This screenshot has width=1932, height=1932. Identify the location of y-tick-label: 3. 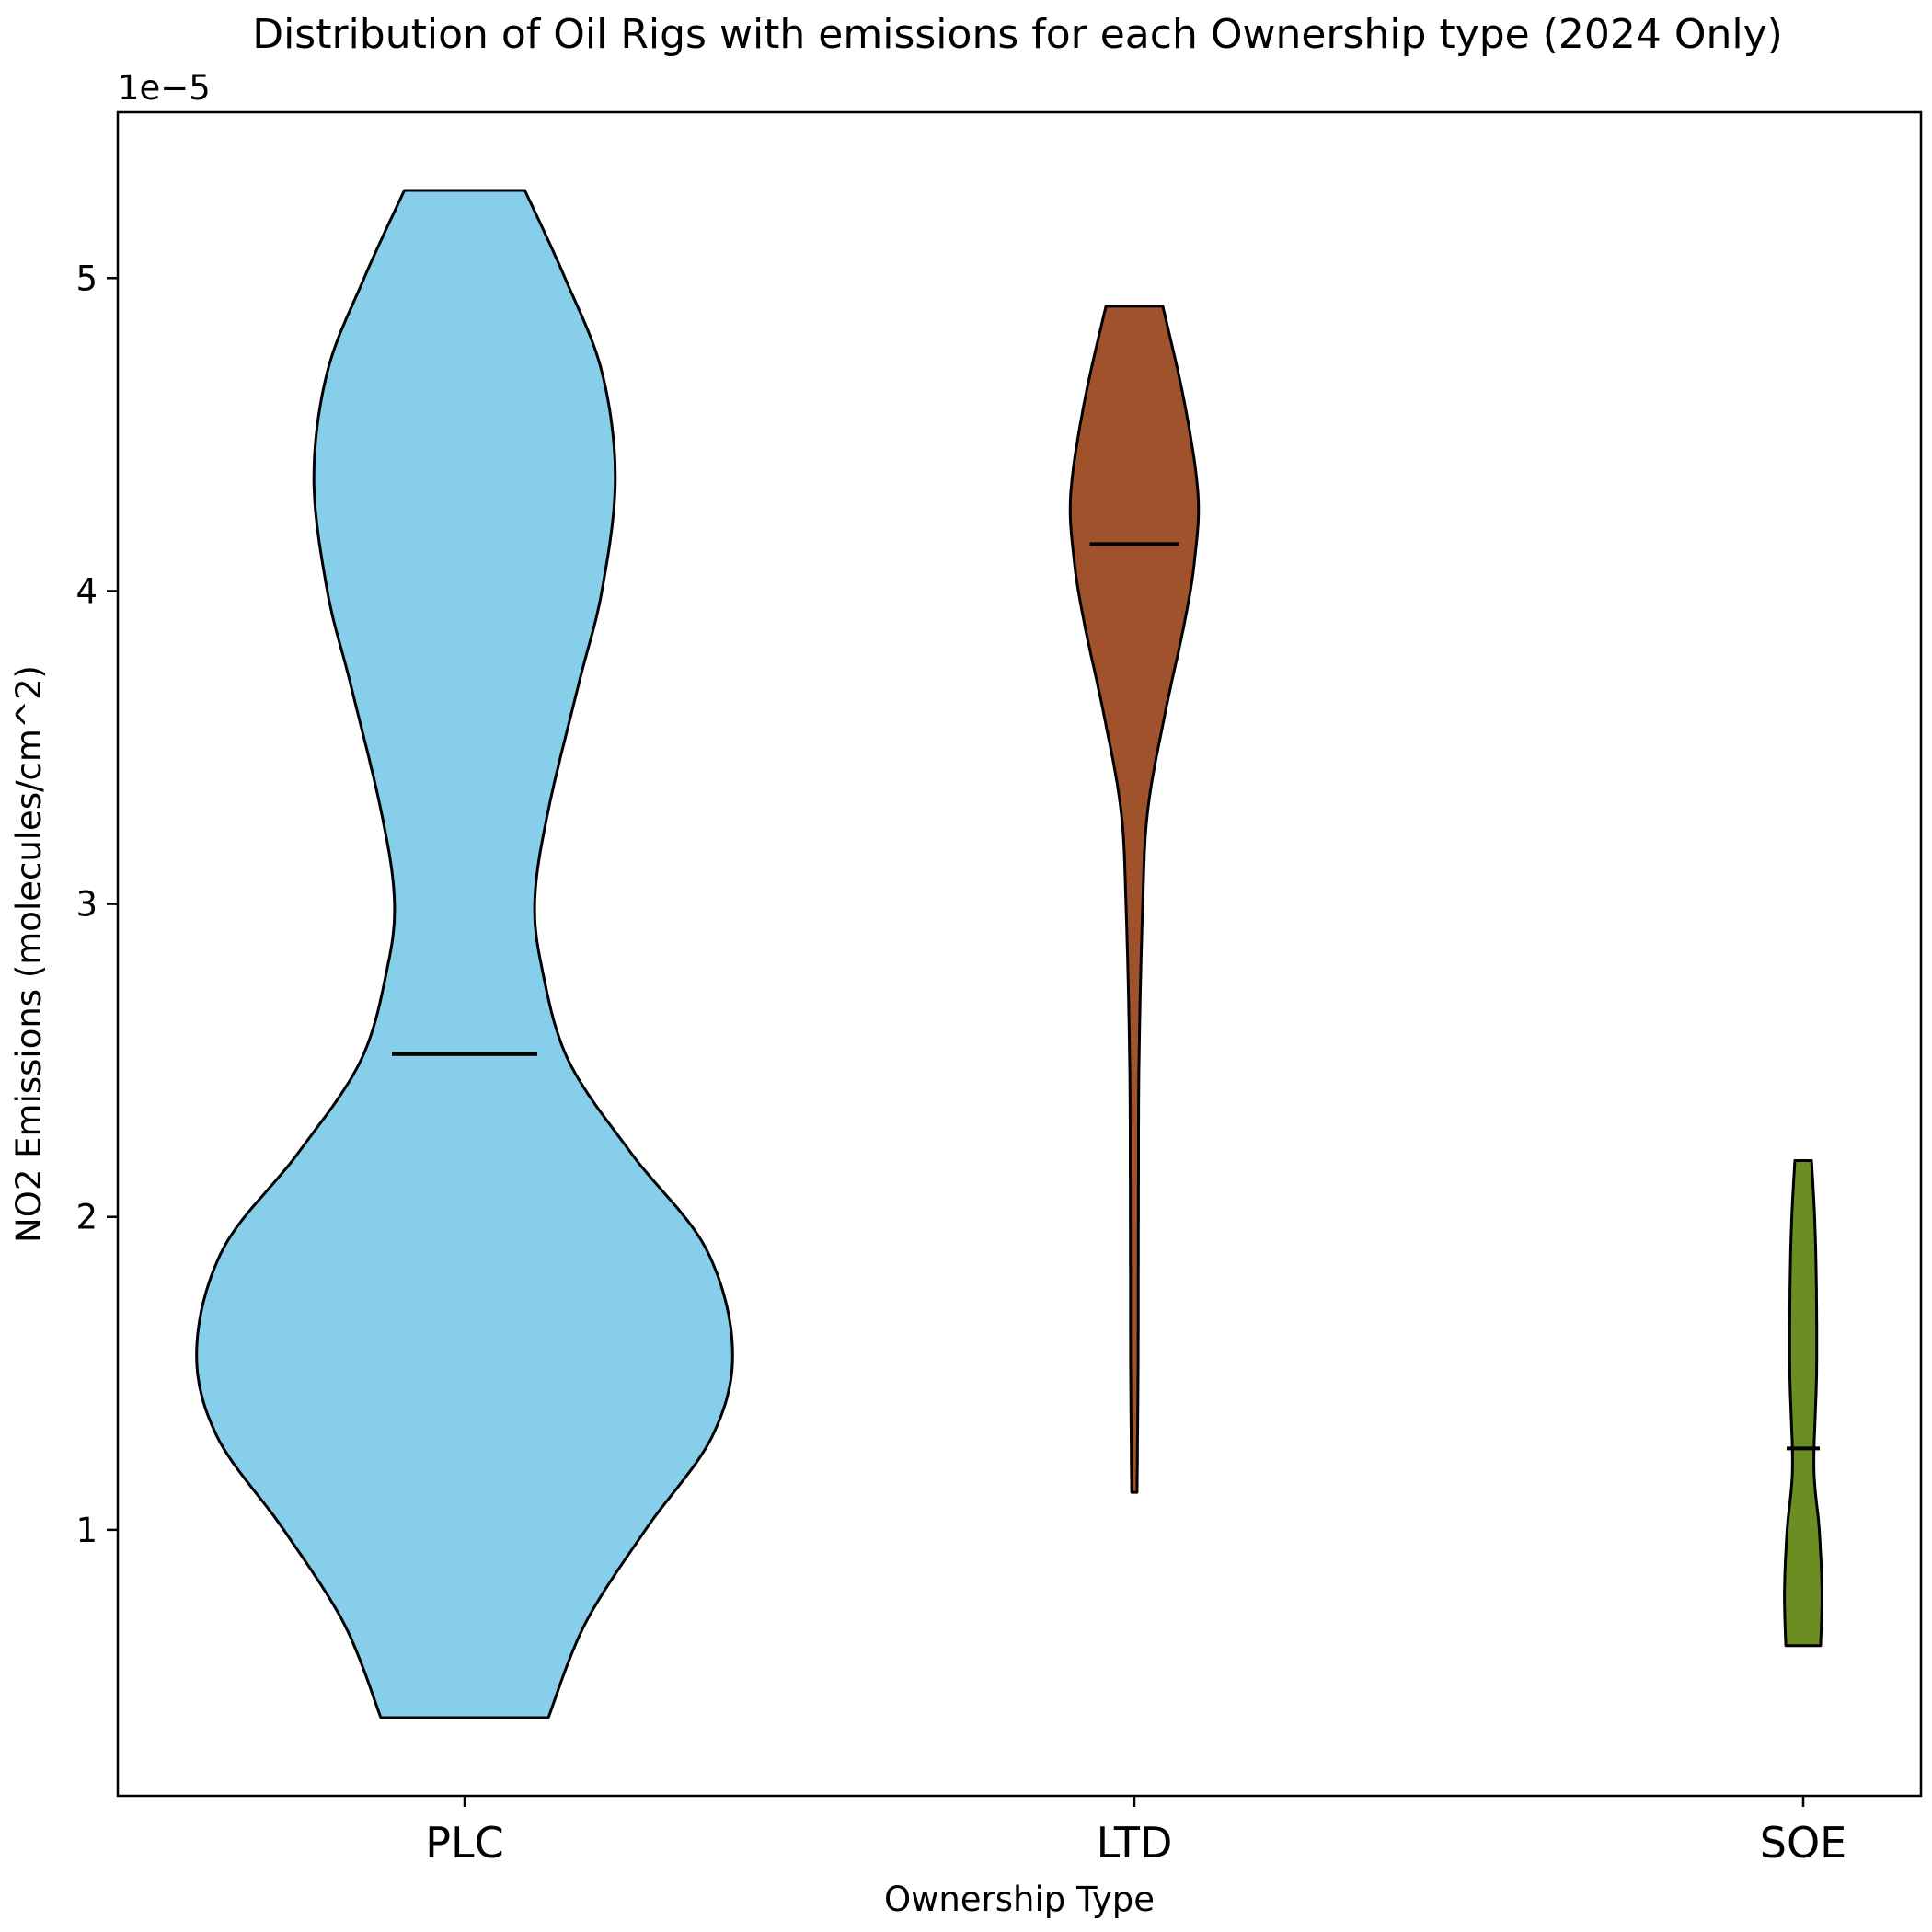
(86, 905).